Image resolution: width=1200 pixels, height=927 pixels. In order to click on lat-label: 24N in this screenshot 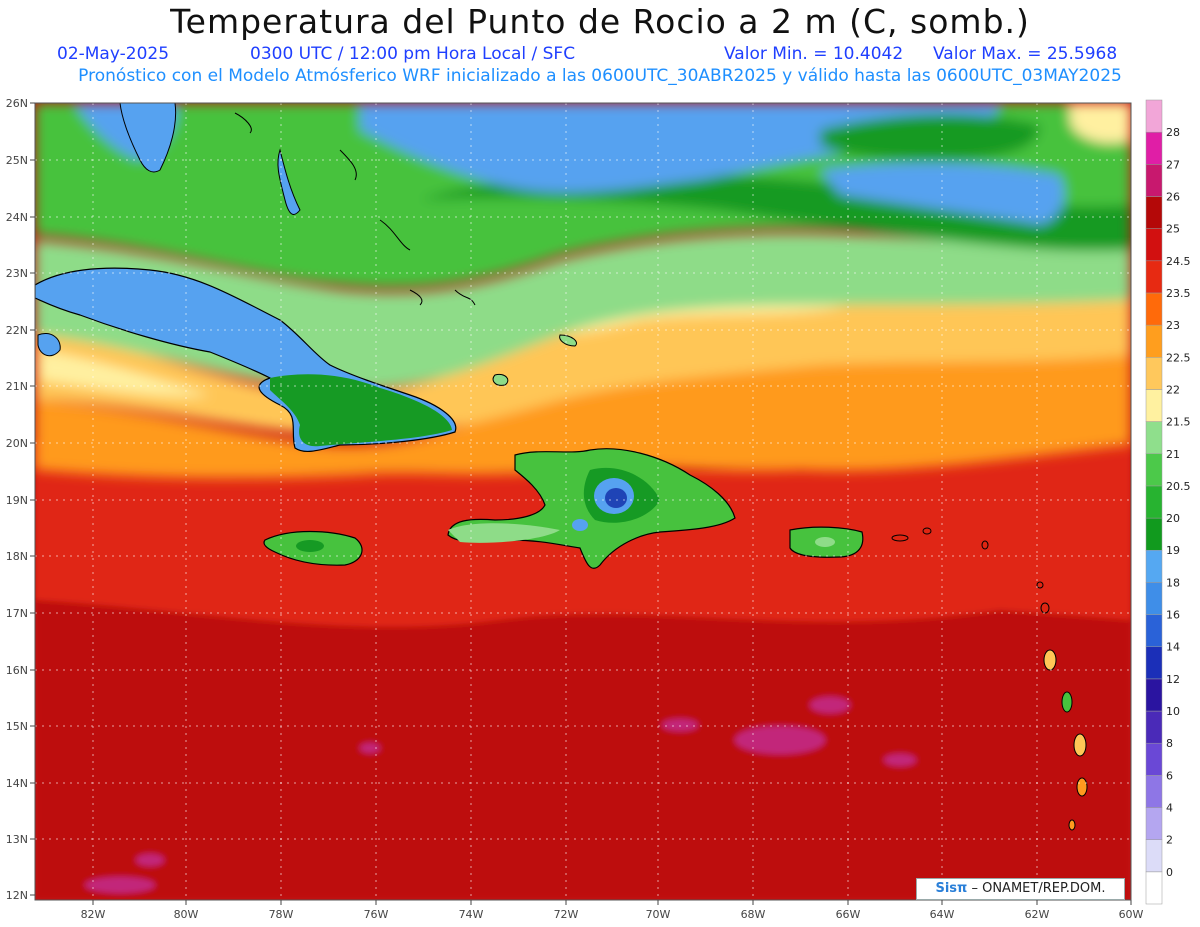, I will do `click(17, 217)`.